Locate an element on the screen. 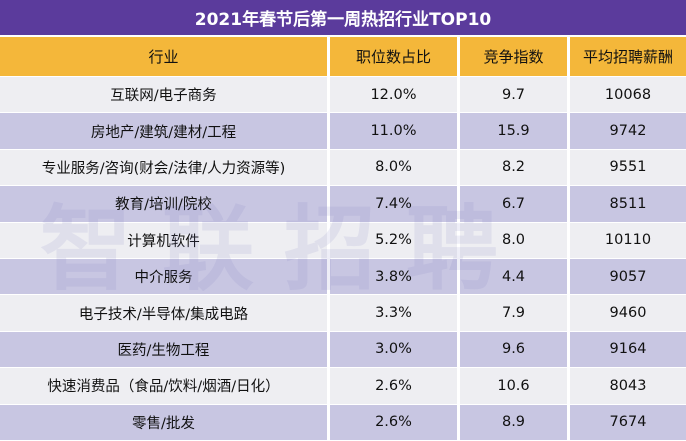 This screenshot has width=686, height=441. table-cell: 8.0% is located at coordinates (395, 168).